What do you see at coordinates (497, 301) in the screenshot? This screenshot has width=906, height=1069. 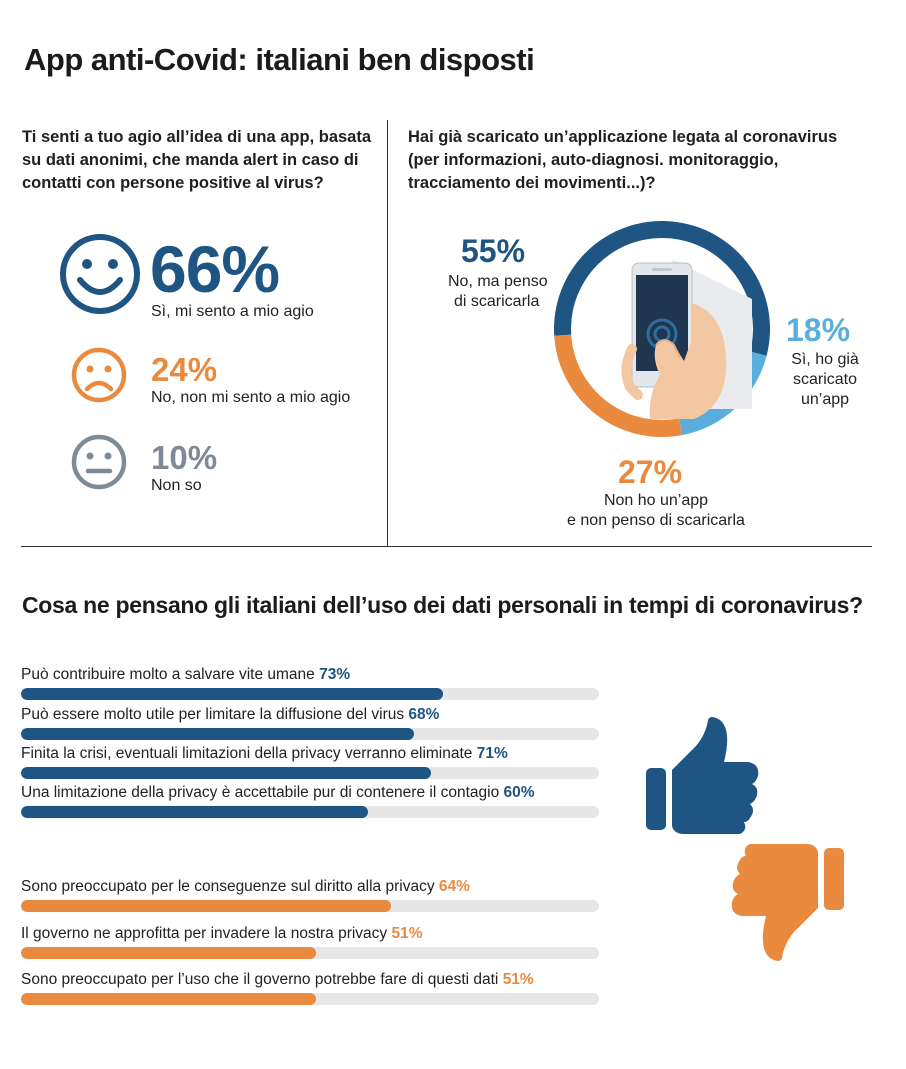 I see `segment-no-label-line: di scaricarla` at bounding box center [497, 301].